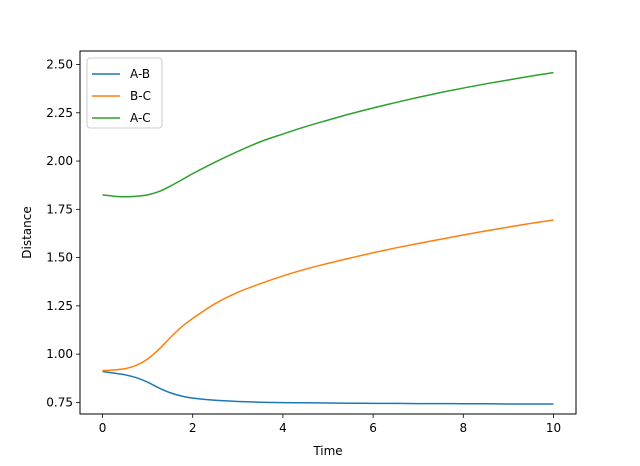 The image size is (640, 466). What do you see at coordinates (27, 232) in the screenshot?
I see `y-axis-label: Distance` at bounding box center [27, 232].